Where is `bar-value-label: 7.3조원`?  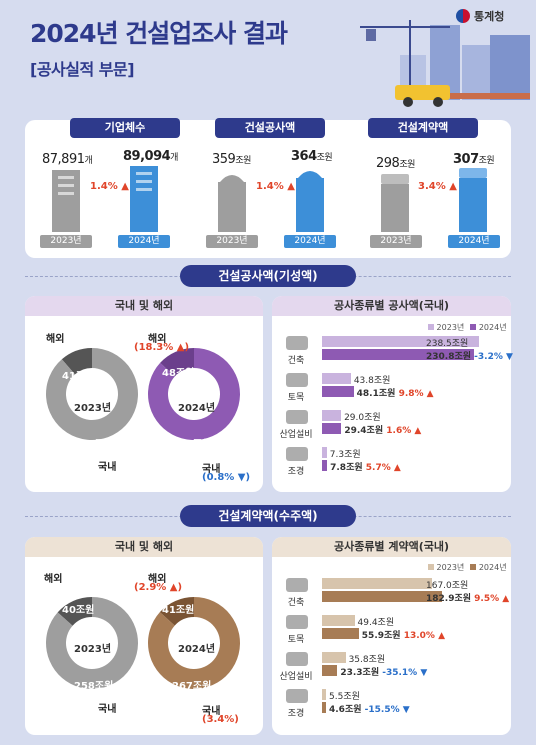 bar-value-label: 7.3조원 is located at coordinates (345, 455).